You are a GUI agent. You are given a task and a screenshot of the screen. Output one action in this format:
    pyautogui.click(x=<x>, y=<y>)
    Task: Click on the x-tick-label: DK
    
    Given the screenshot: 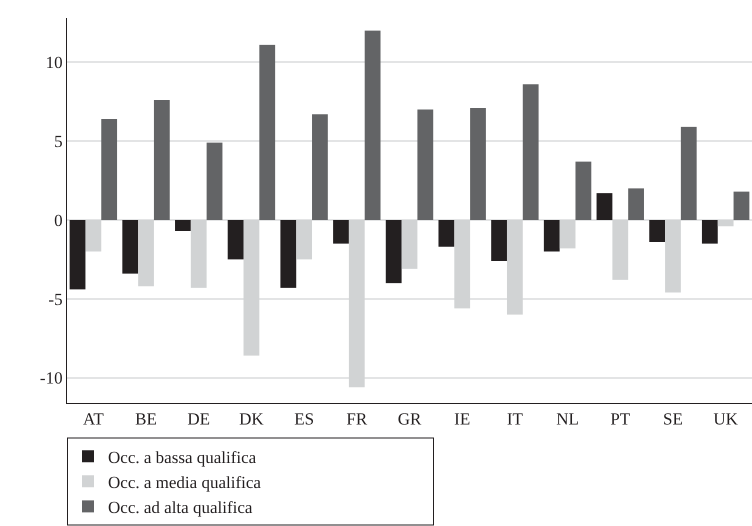 What is the action you would take?
    pyautogui.click(x=251, y=418)
    